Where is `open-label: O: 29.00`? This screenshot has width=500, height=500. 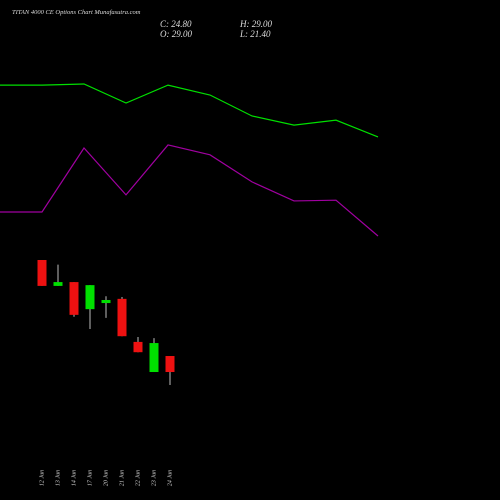
open-label: O: 29.00 is located at coordinates (176, 34).